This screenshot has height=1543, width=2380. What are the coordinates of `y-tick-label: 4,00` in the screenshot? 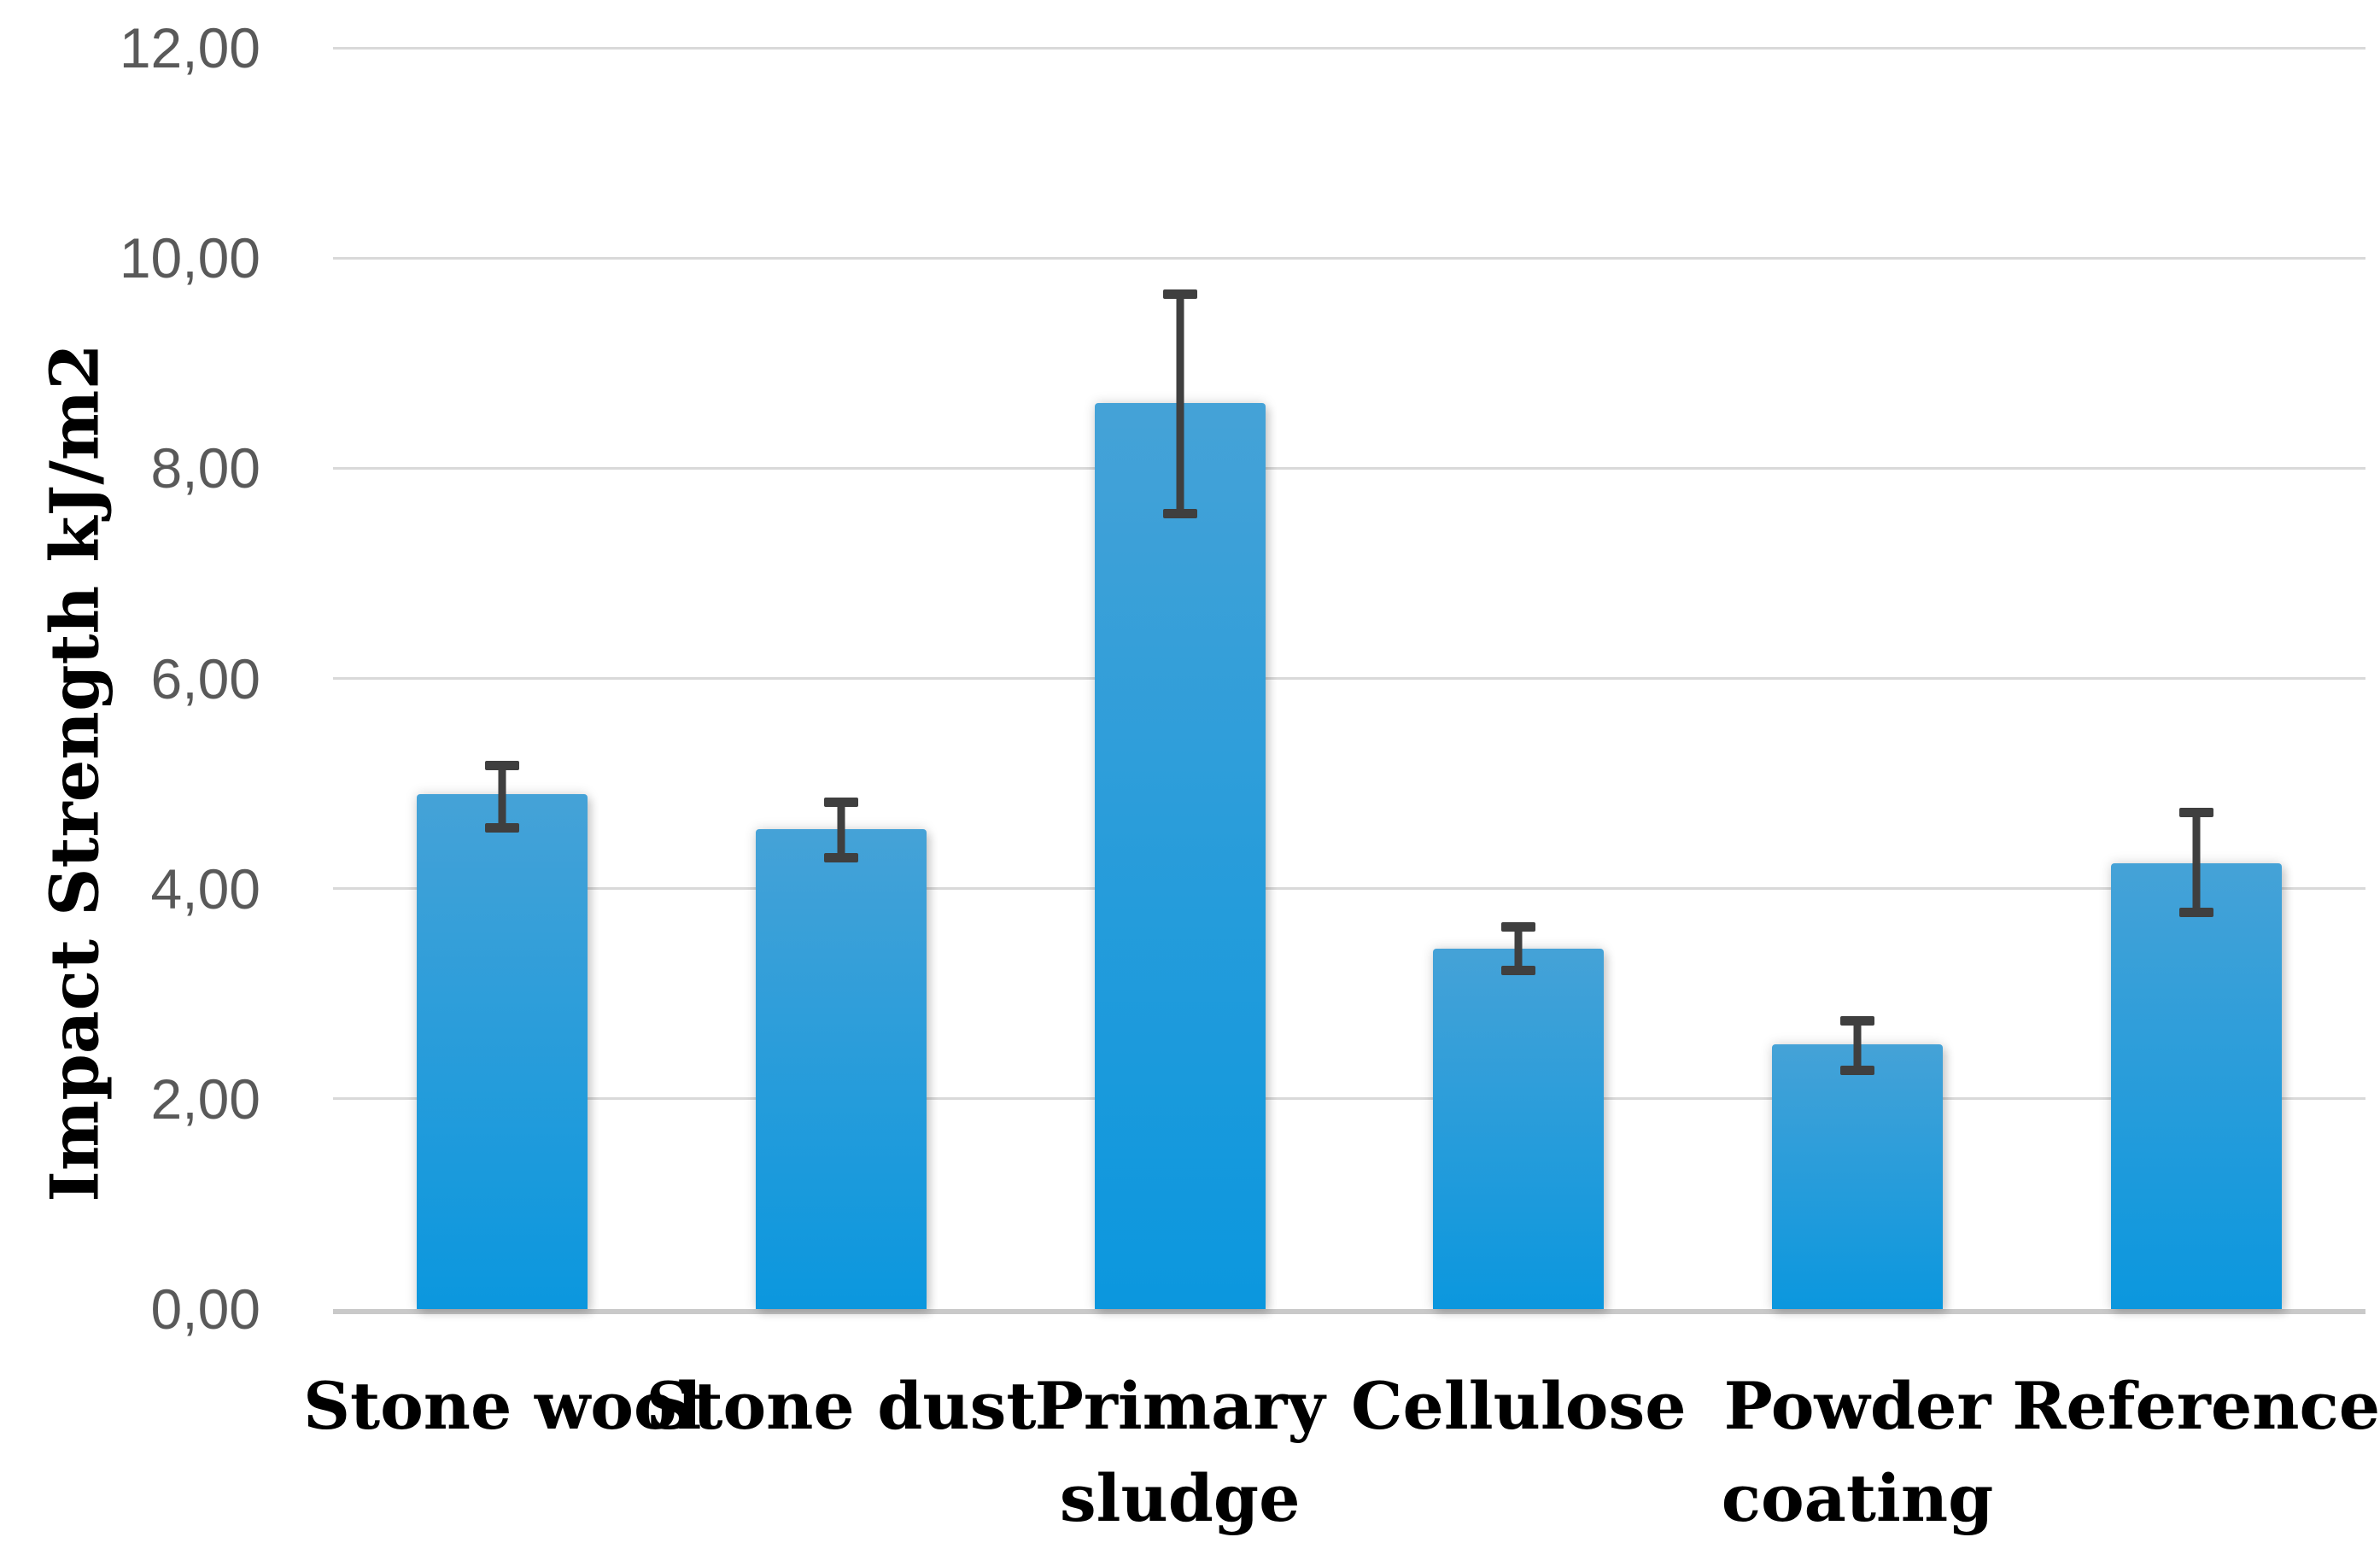 It's located at (205, 888).